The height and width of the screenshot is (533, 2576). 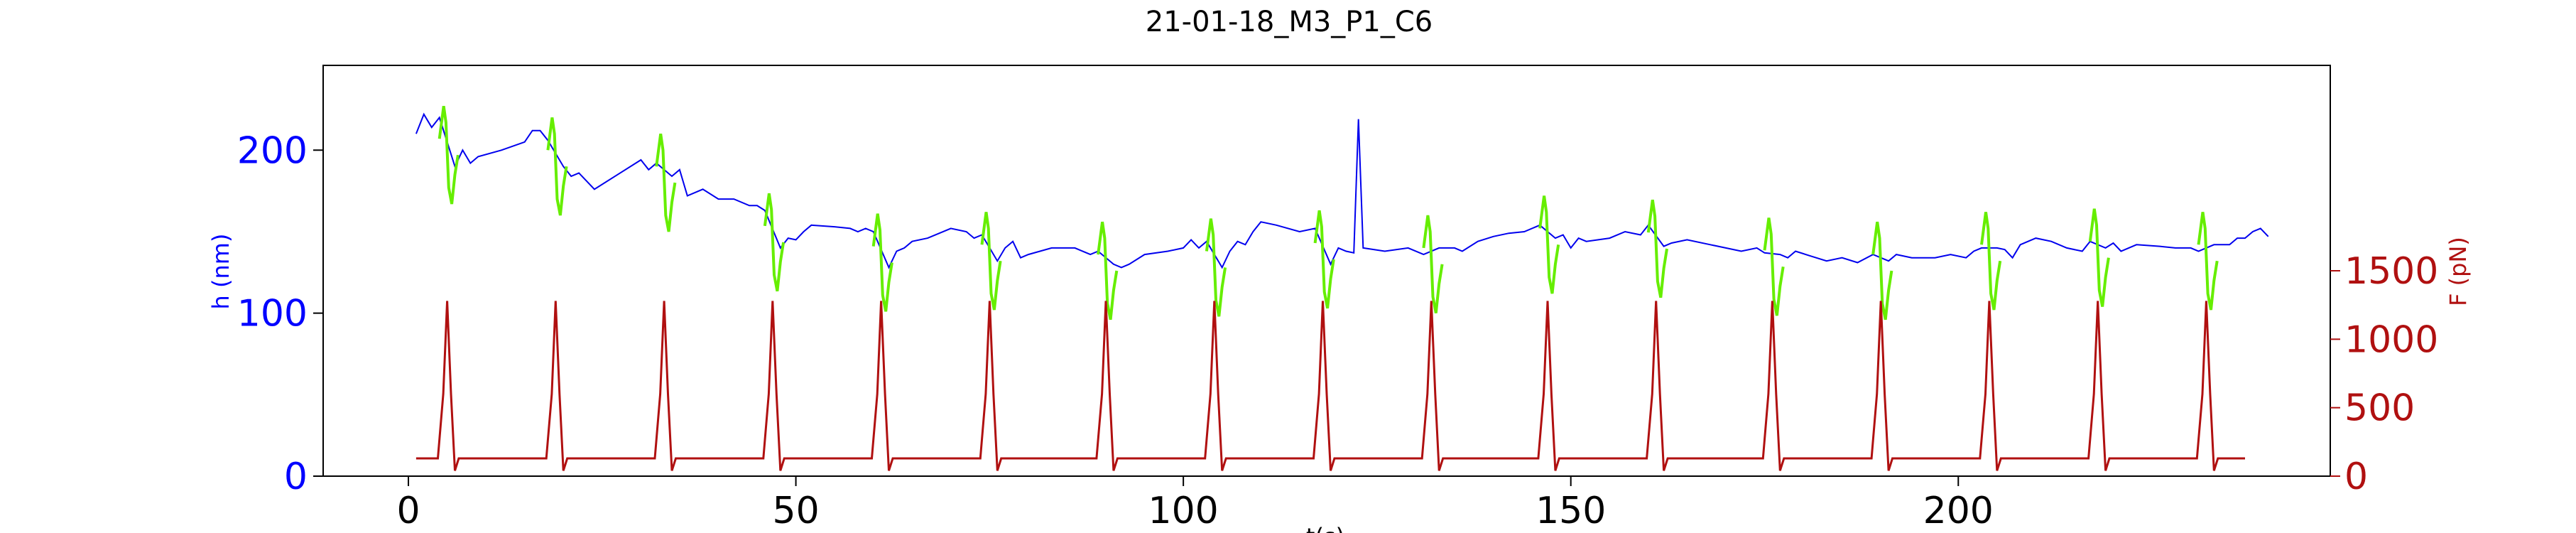 I want to click on x-axis: 0 50 100 150 200, so click(x=1195, y=504).